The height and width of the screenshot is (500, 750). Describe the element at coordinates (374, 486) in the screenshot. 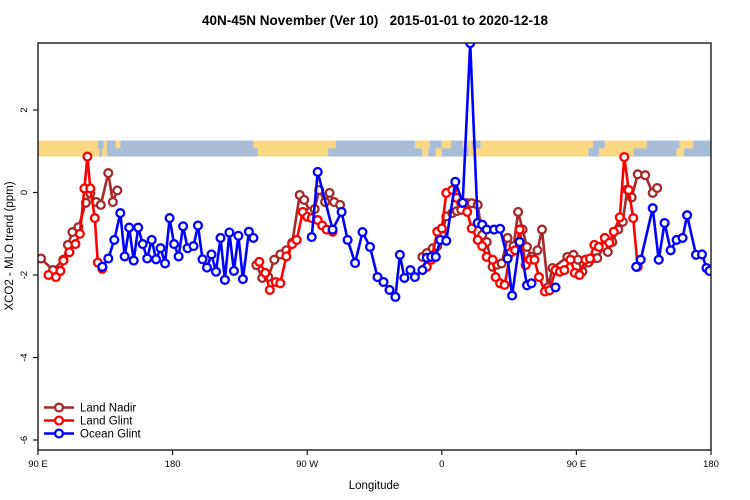

I see `x-axis-title: Longitude` at that location.